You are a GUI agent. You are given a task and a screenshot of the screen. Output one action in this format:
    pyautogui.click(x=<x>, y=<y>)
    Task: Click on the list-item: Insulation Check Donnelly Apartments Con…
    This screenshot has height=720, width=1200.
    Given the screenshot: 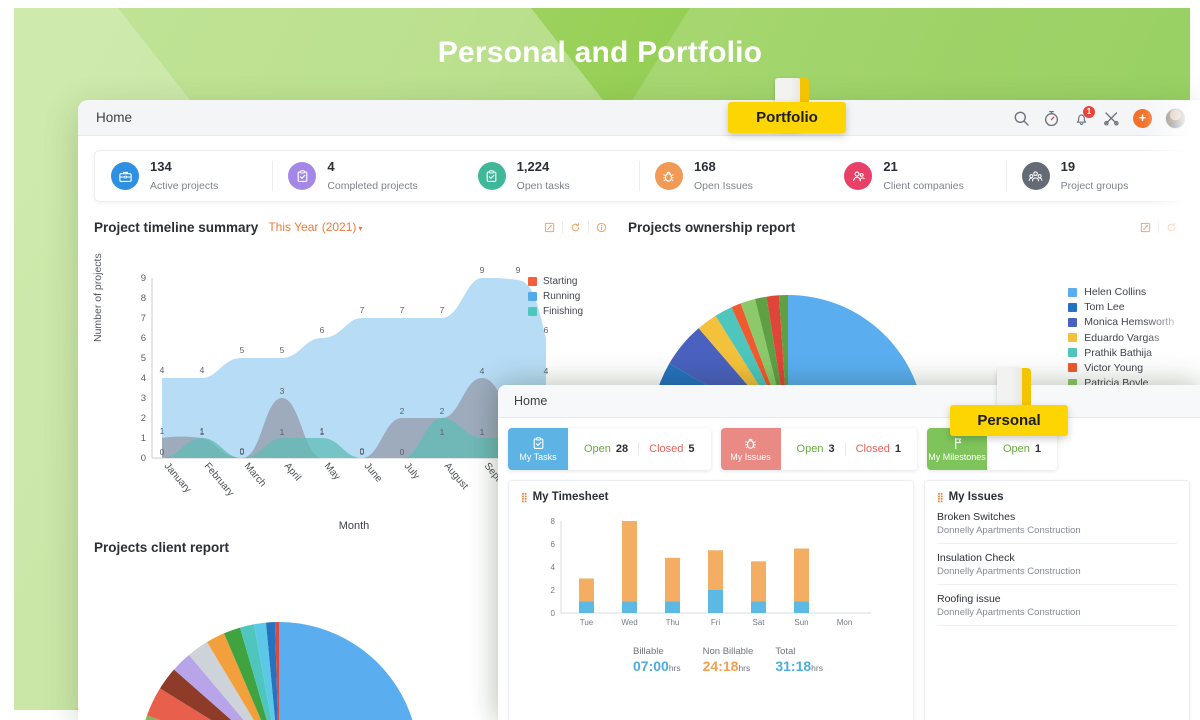 What is the action you would take?
    pyautogui.click(x=1057, y=564)
    